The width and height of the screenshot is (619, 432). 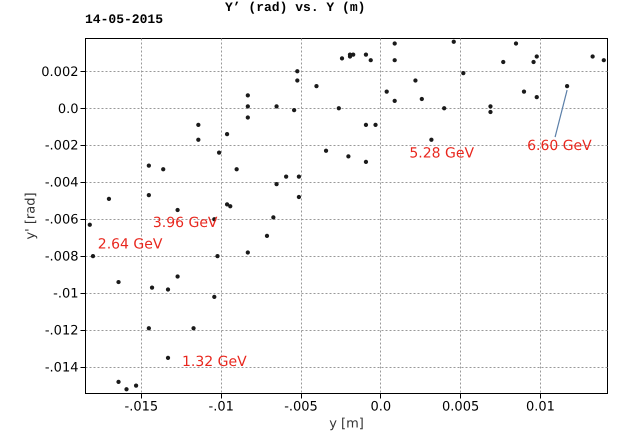 What do you see at coordinates (185, 223) in the screenshot?
I see `series-label: 3.96 GeV` at bounding box center [185, 223].